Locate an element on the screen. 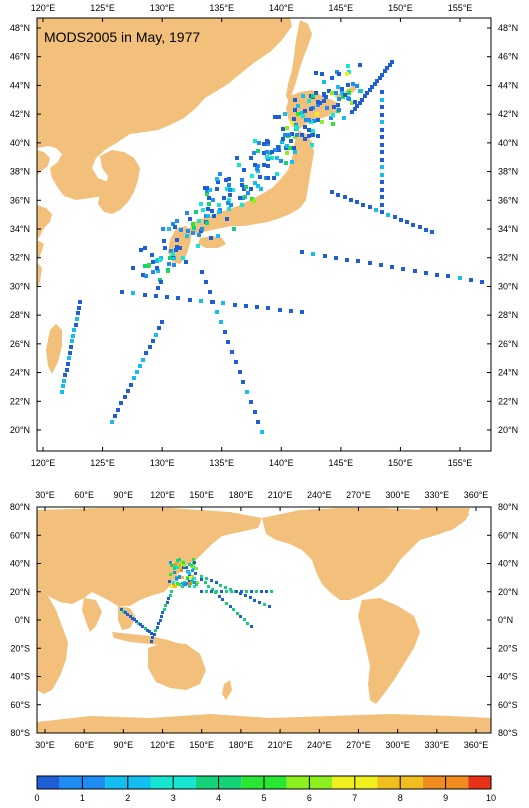  regional-lon-label: 150°E is located at coordinates (400, 8).